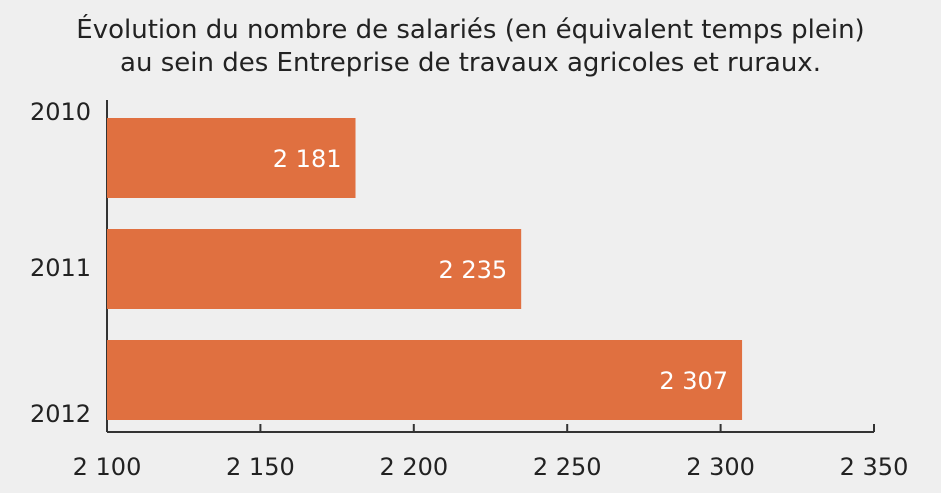 The height and width of the screenshot is (493, 941). What do you see at coordinates (567, 467) in the screenshot?
I see `x-tick-label: 2 250` at bounding box center [567, 467].